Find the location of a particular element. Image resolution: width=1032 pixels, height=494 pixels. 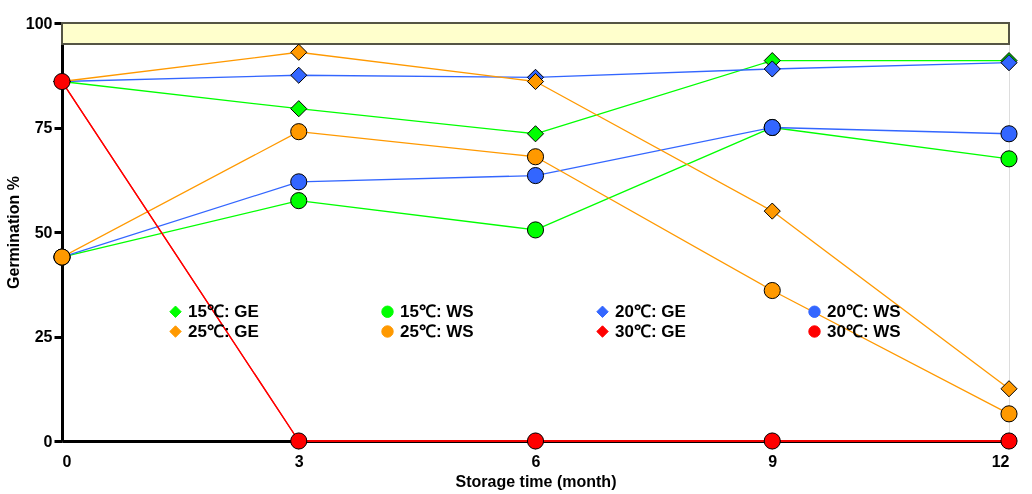

x-tick-label: 12 is located at coordinates (1000, 461).